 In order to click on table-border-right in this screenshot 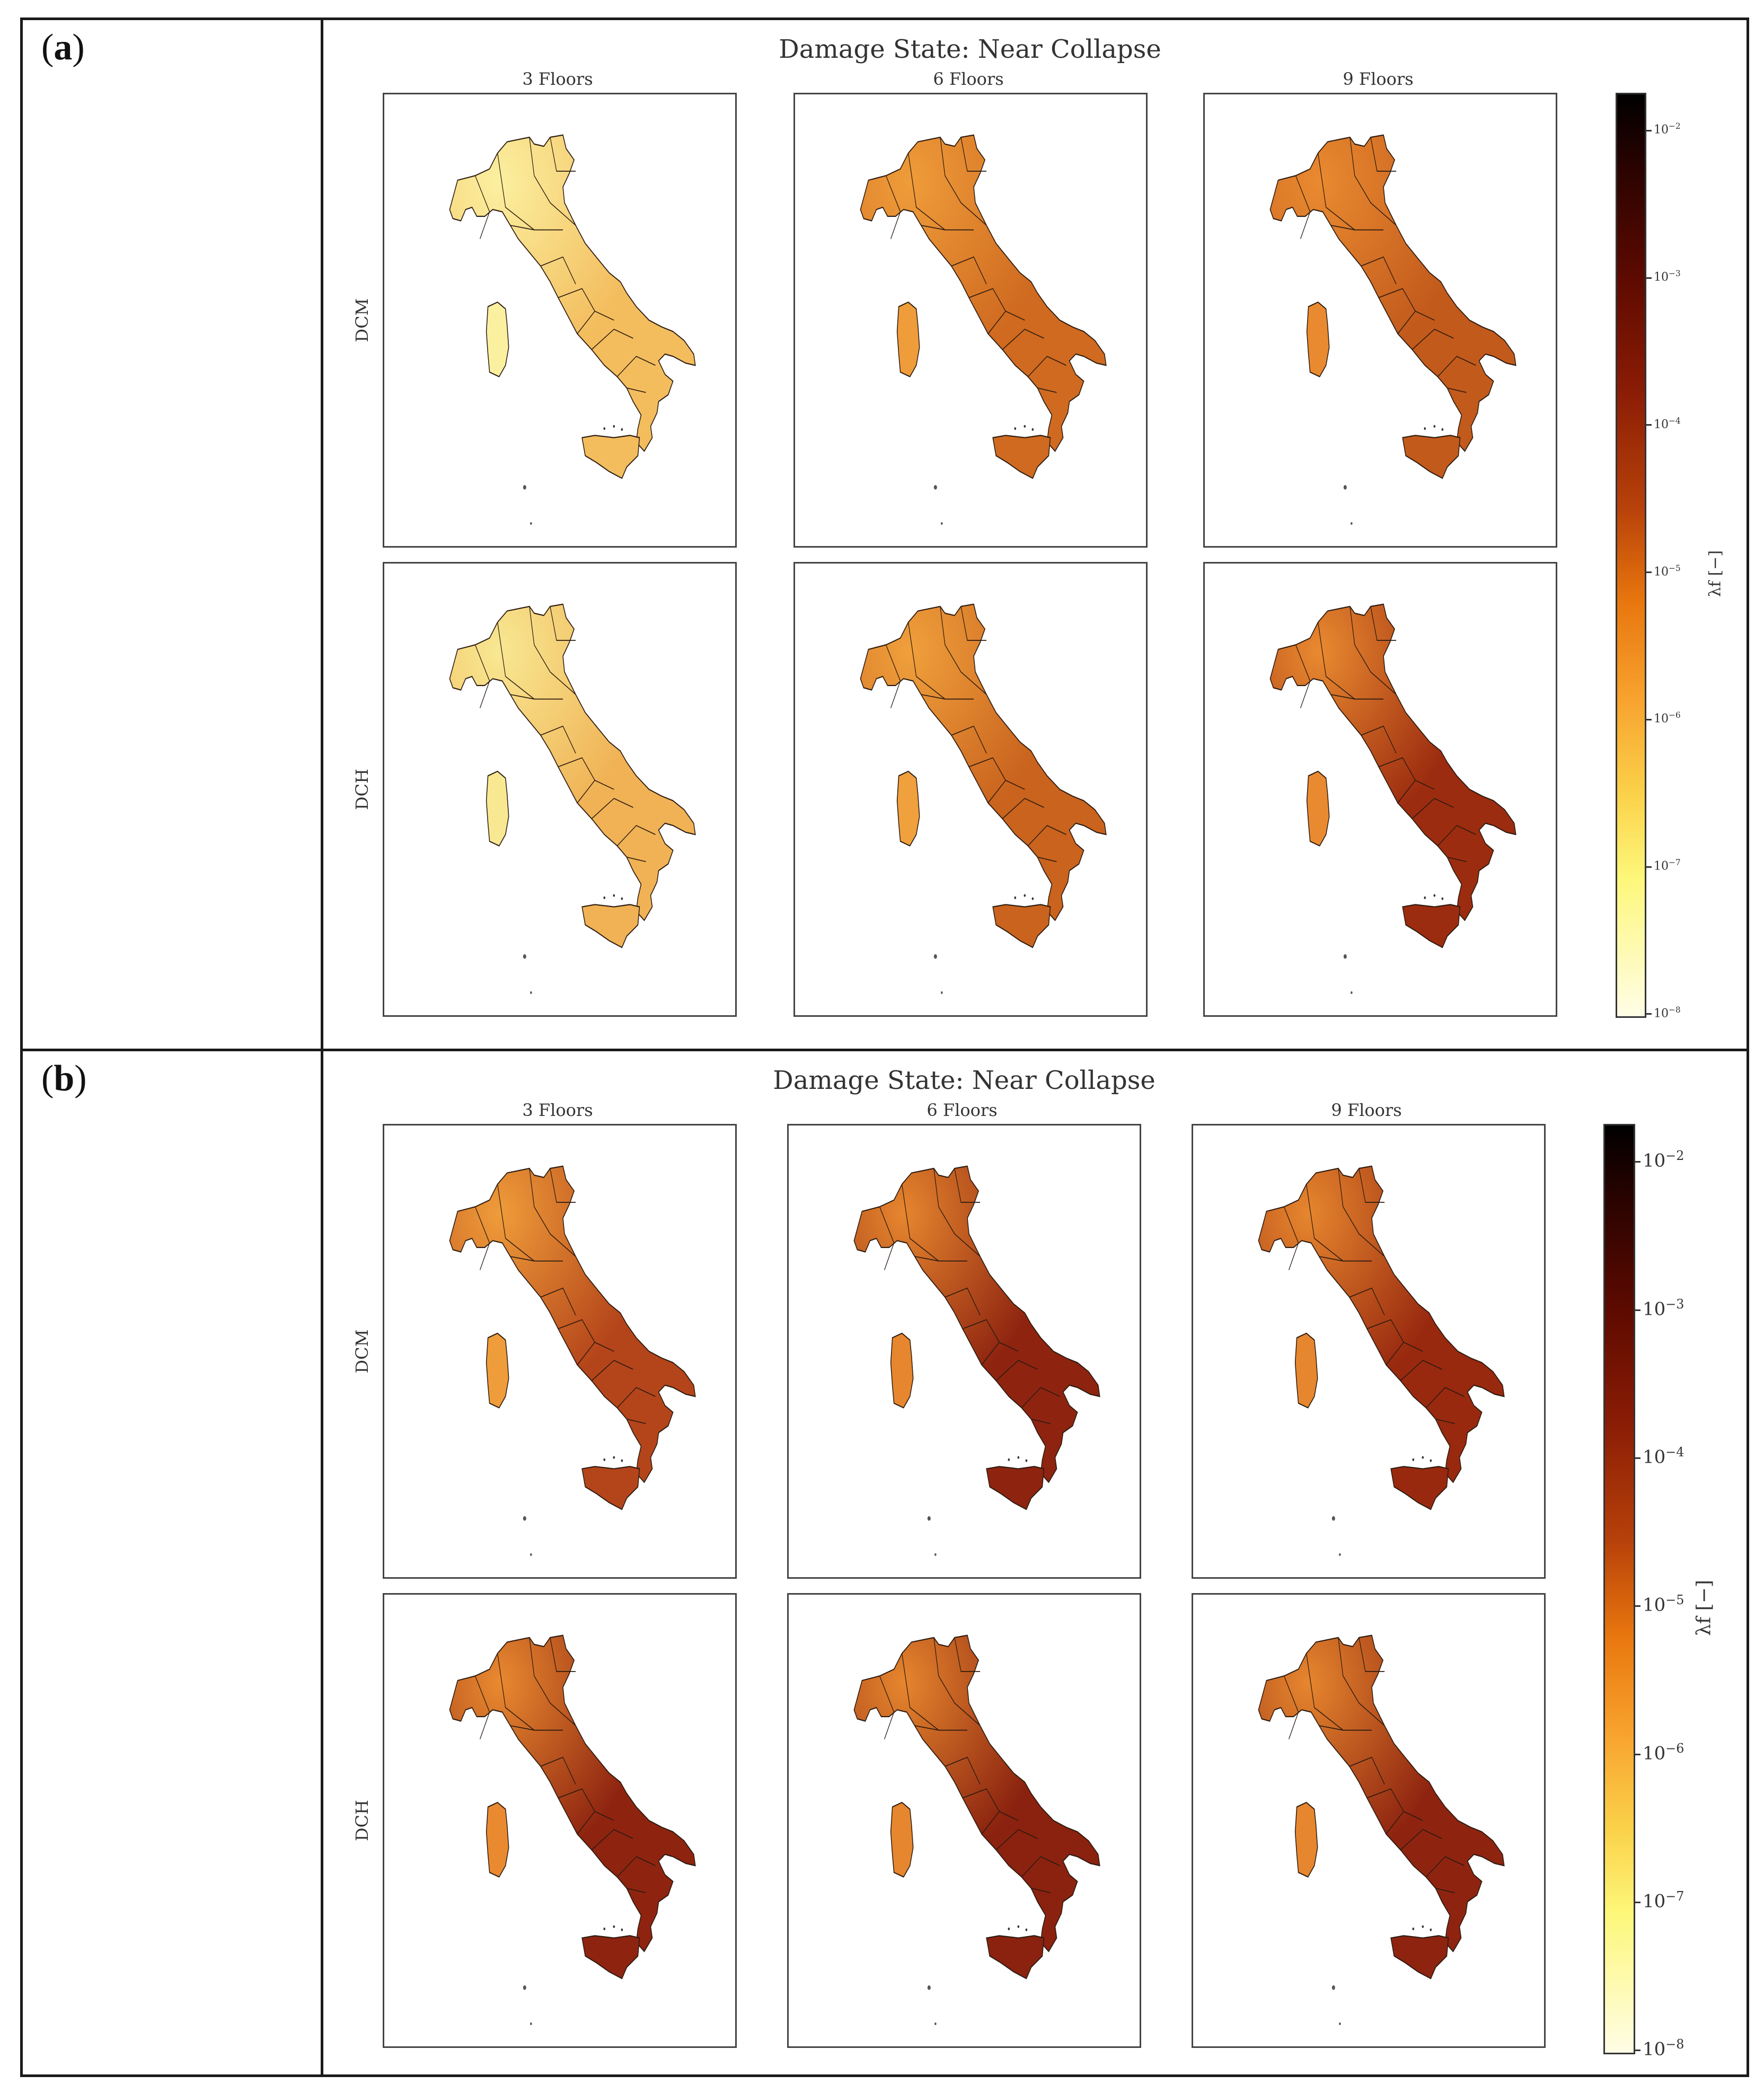, I will do `click(1748, 1047)`.